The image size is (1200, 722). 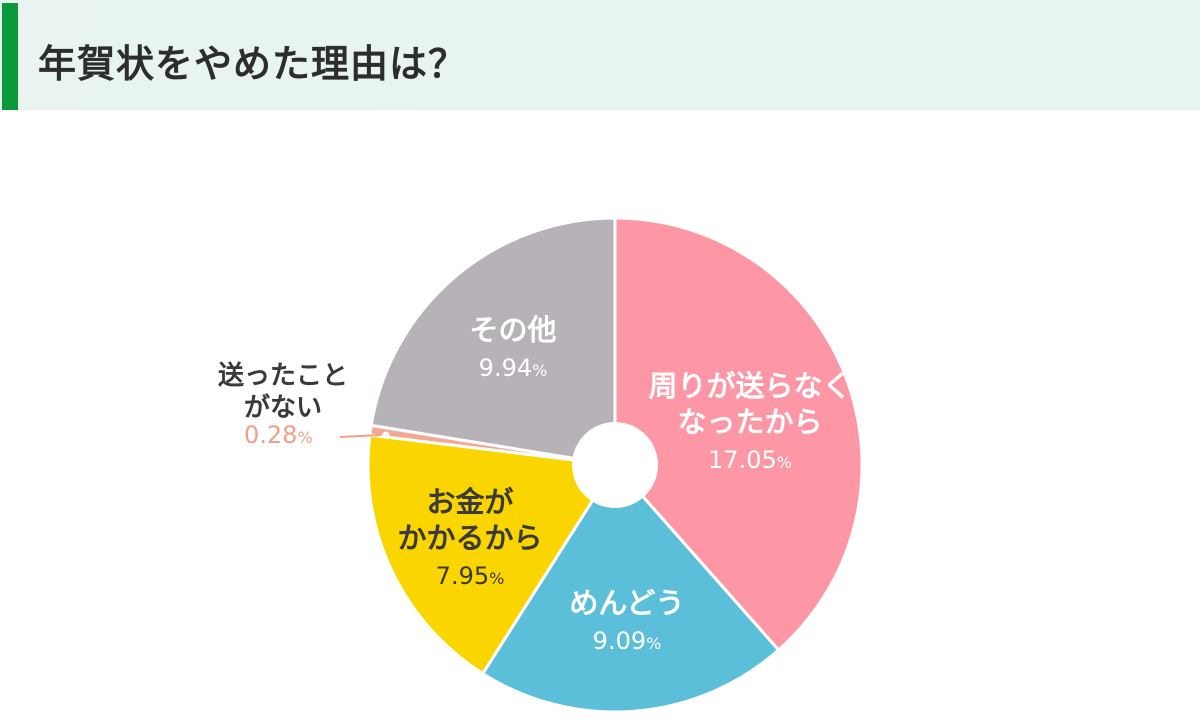 What do you see at coordinates (512, 349) in the screenshot?
I see `slice-label-other: その他 9.94%` at bounding box center [512, 349].